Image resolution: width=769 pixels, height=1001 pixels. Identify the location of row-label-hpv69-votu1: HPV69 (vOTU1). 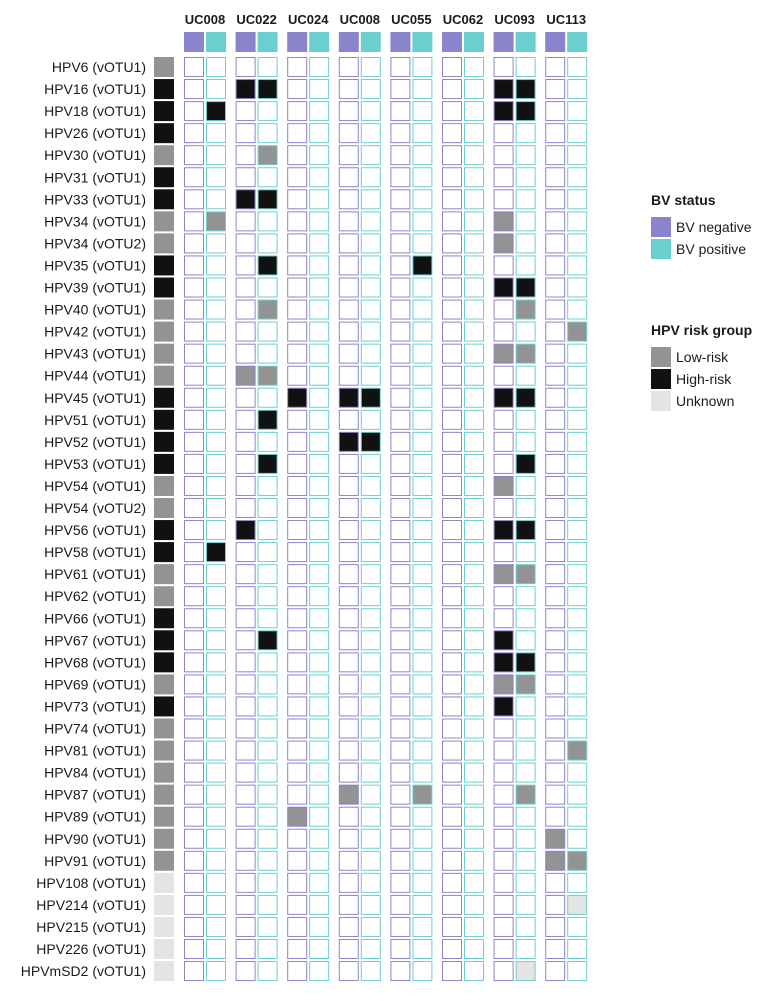
(95, 684).